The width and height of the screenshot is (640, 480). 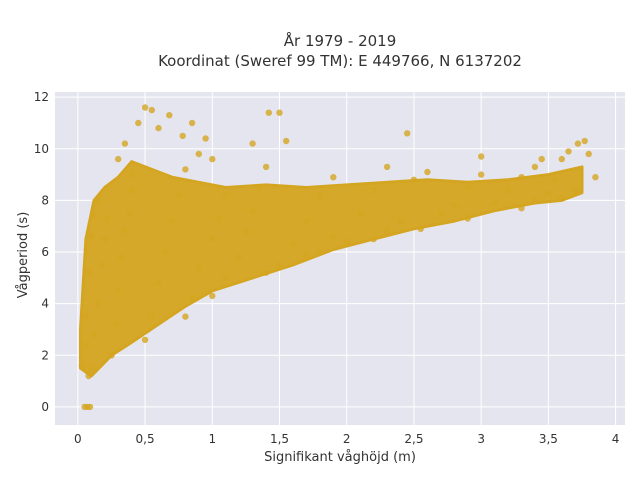 What do you see at coordinates (78, 439) in the screenshot?
I see `x-tick-label: 0` at bounding box center [78, 439].